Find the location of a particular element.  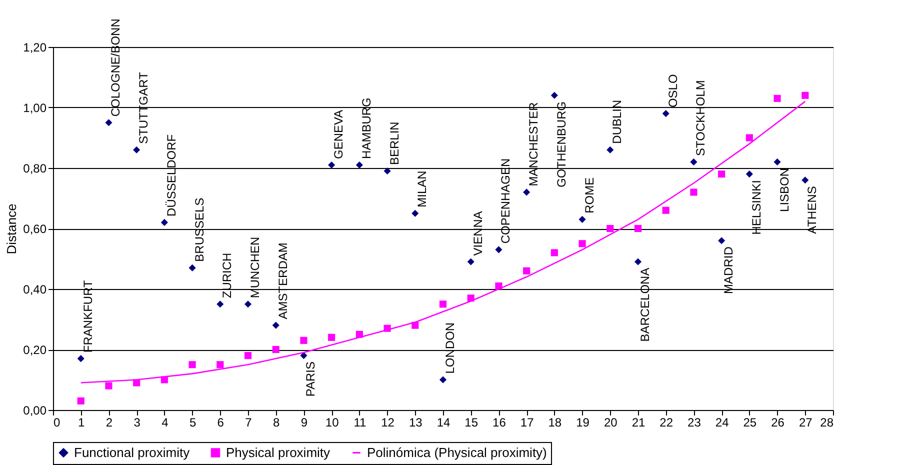

x-tick-label: 4 is located at coordinates (165, 423).